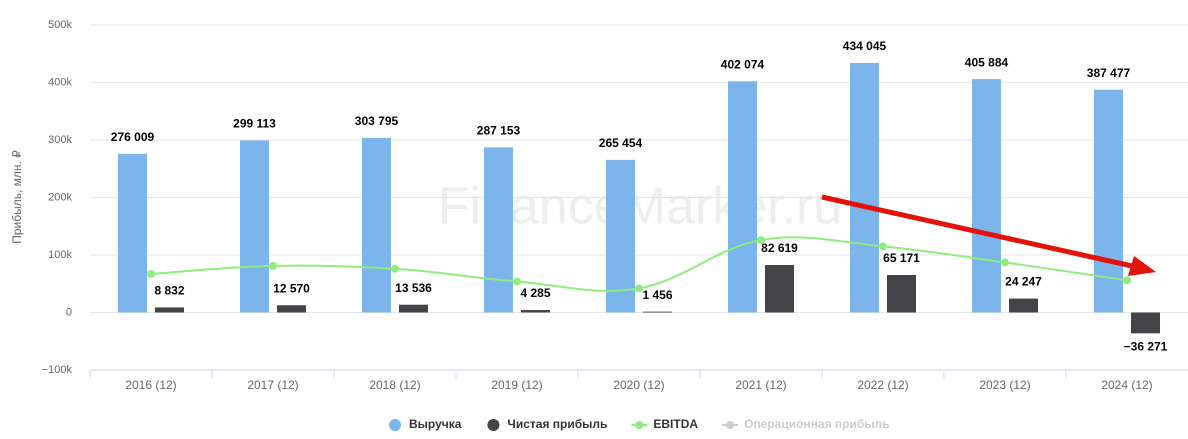  Describe the element at coordinates (60, 255) in the screenshot. I see `y-tick-label: 100k` at that location.